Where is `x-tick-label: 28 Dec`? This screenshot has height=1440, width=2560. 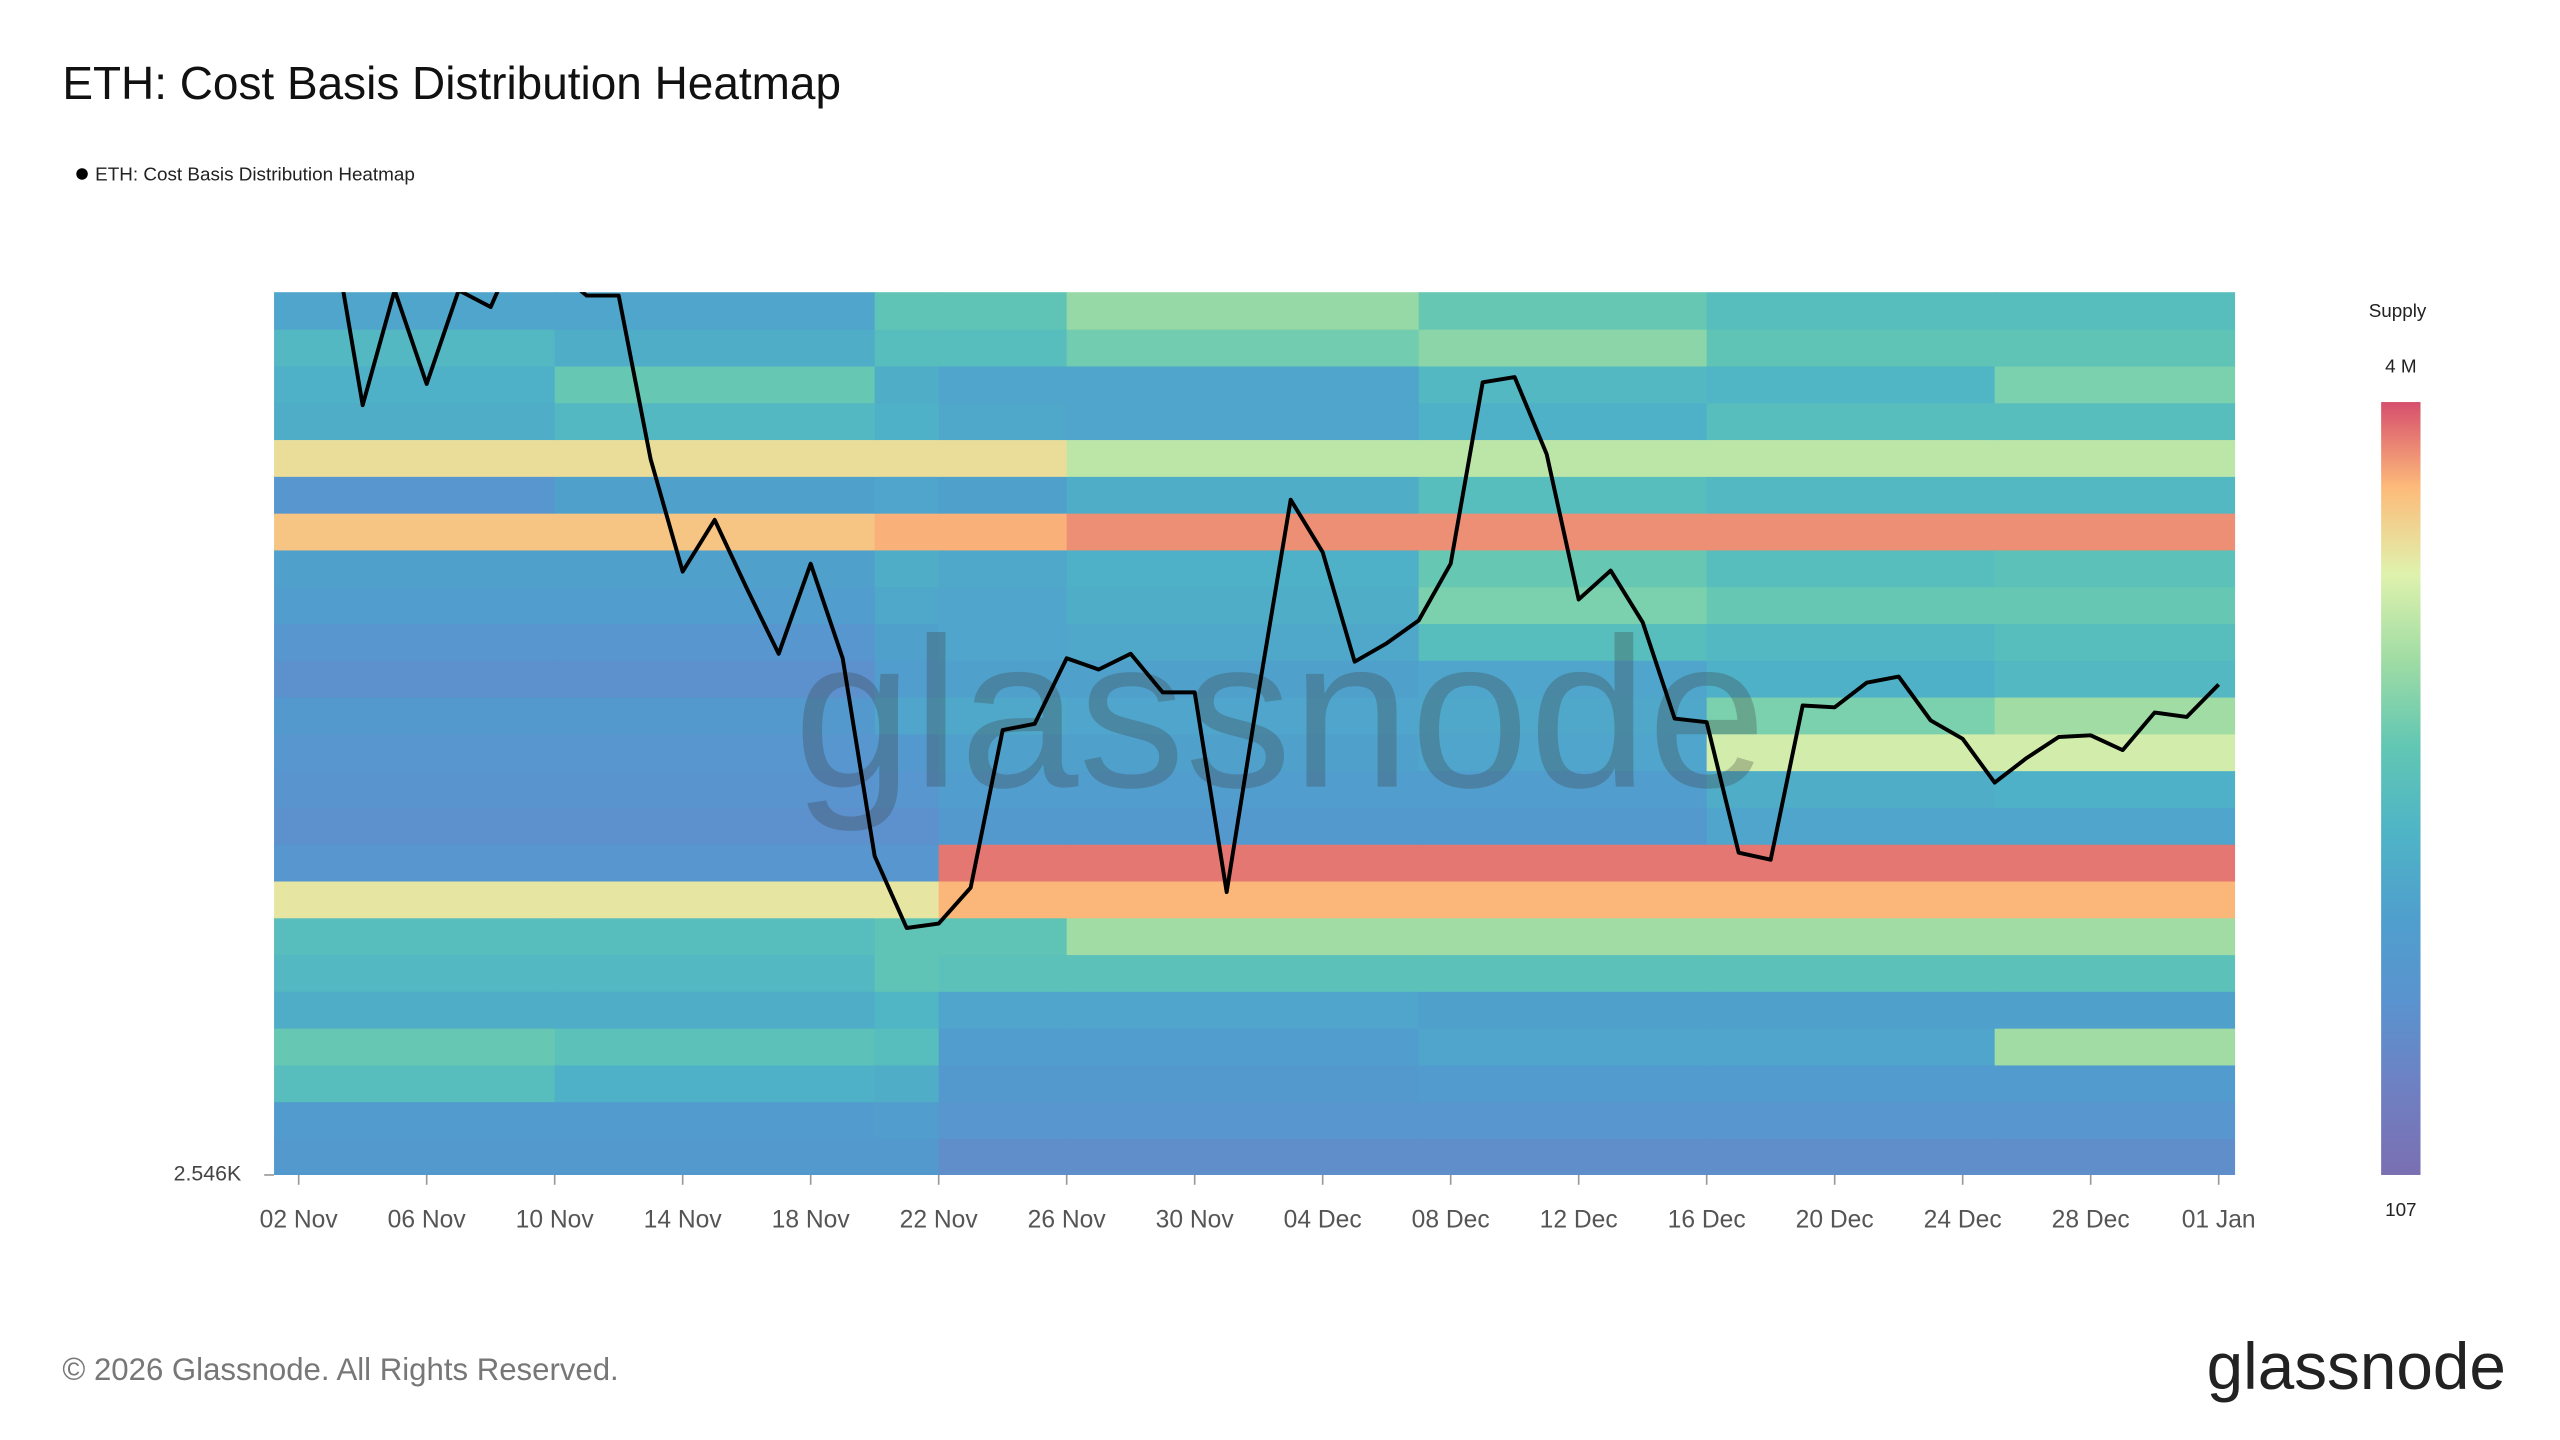
x-tick-label: 28 Dec is located at coordinates (2091, 1219).